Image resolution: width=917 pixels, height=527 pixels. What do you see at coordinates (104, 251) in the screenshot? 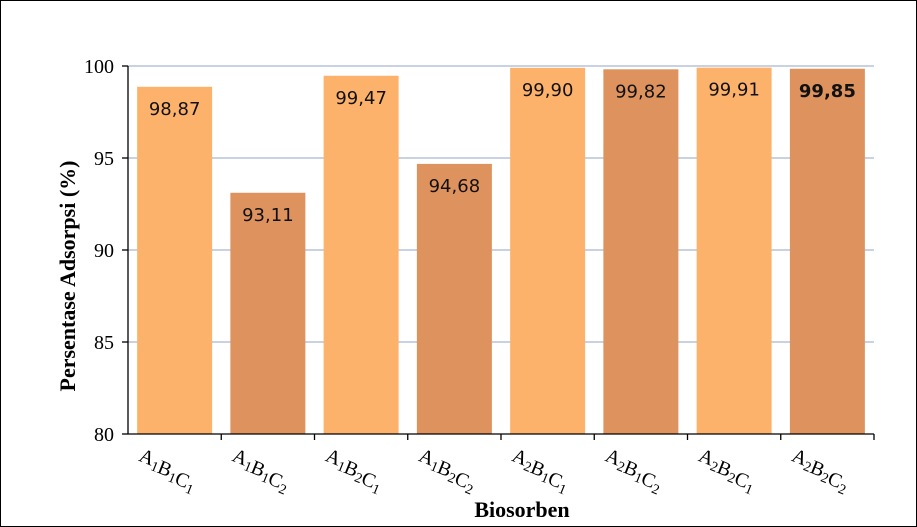
I see `y-tick-label: 90` at bounding box center [104, 251].